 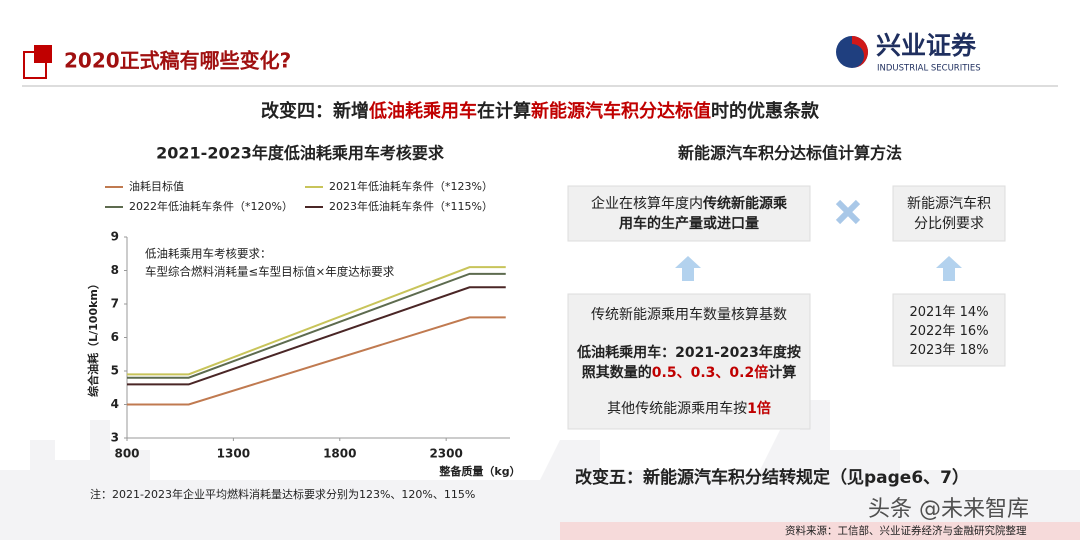 I want to click on text-segment: 2022年 16%, so click(x=948, y=331).